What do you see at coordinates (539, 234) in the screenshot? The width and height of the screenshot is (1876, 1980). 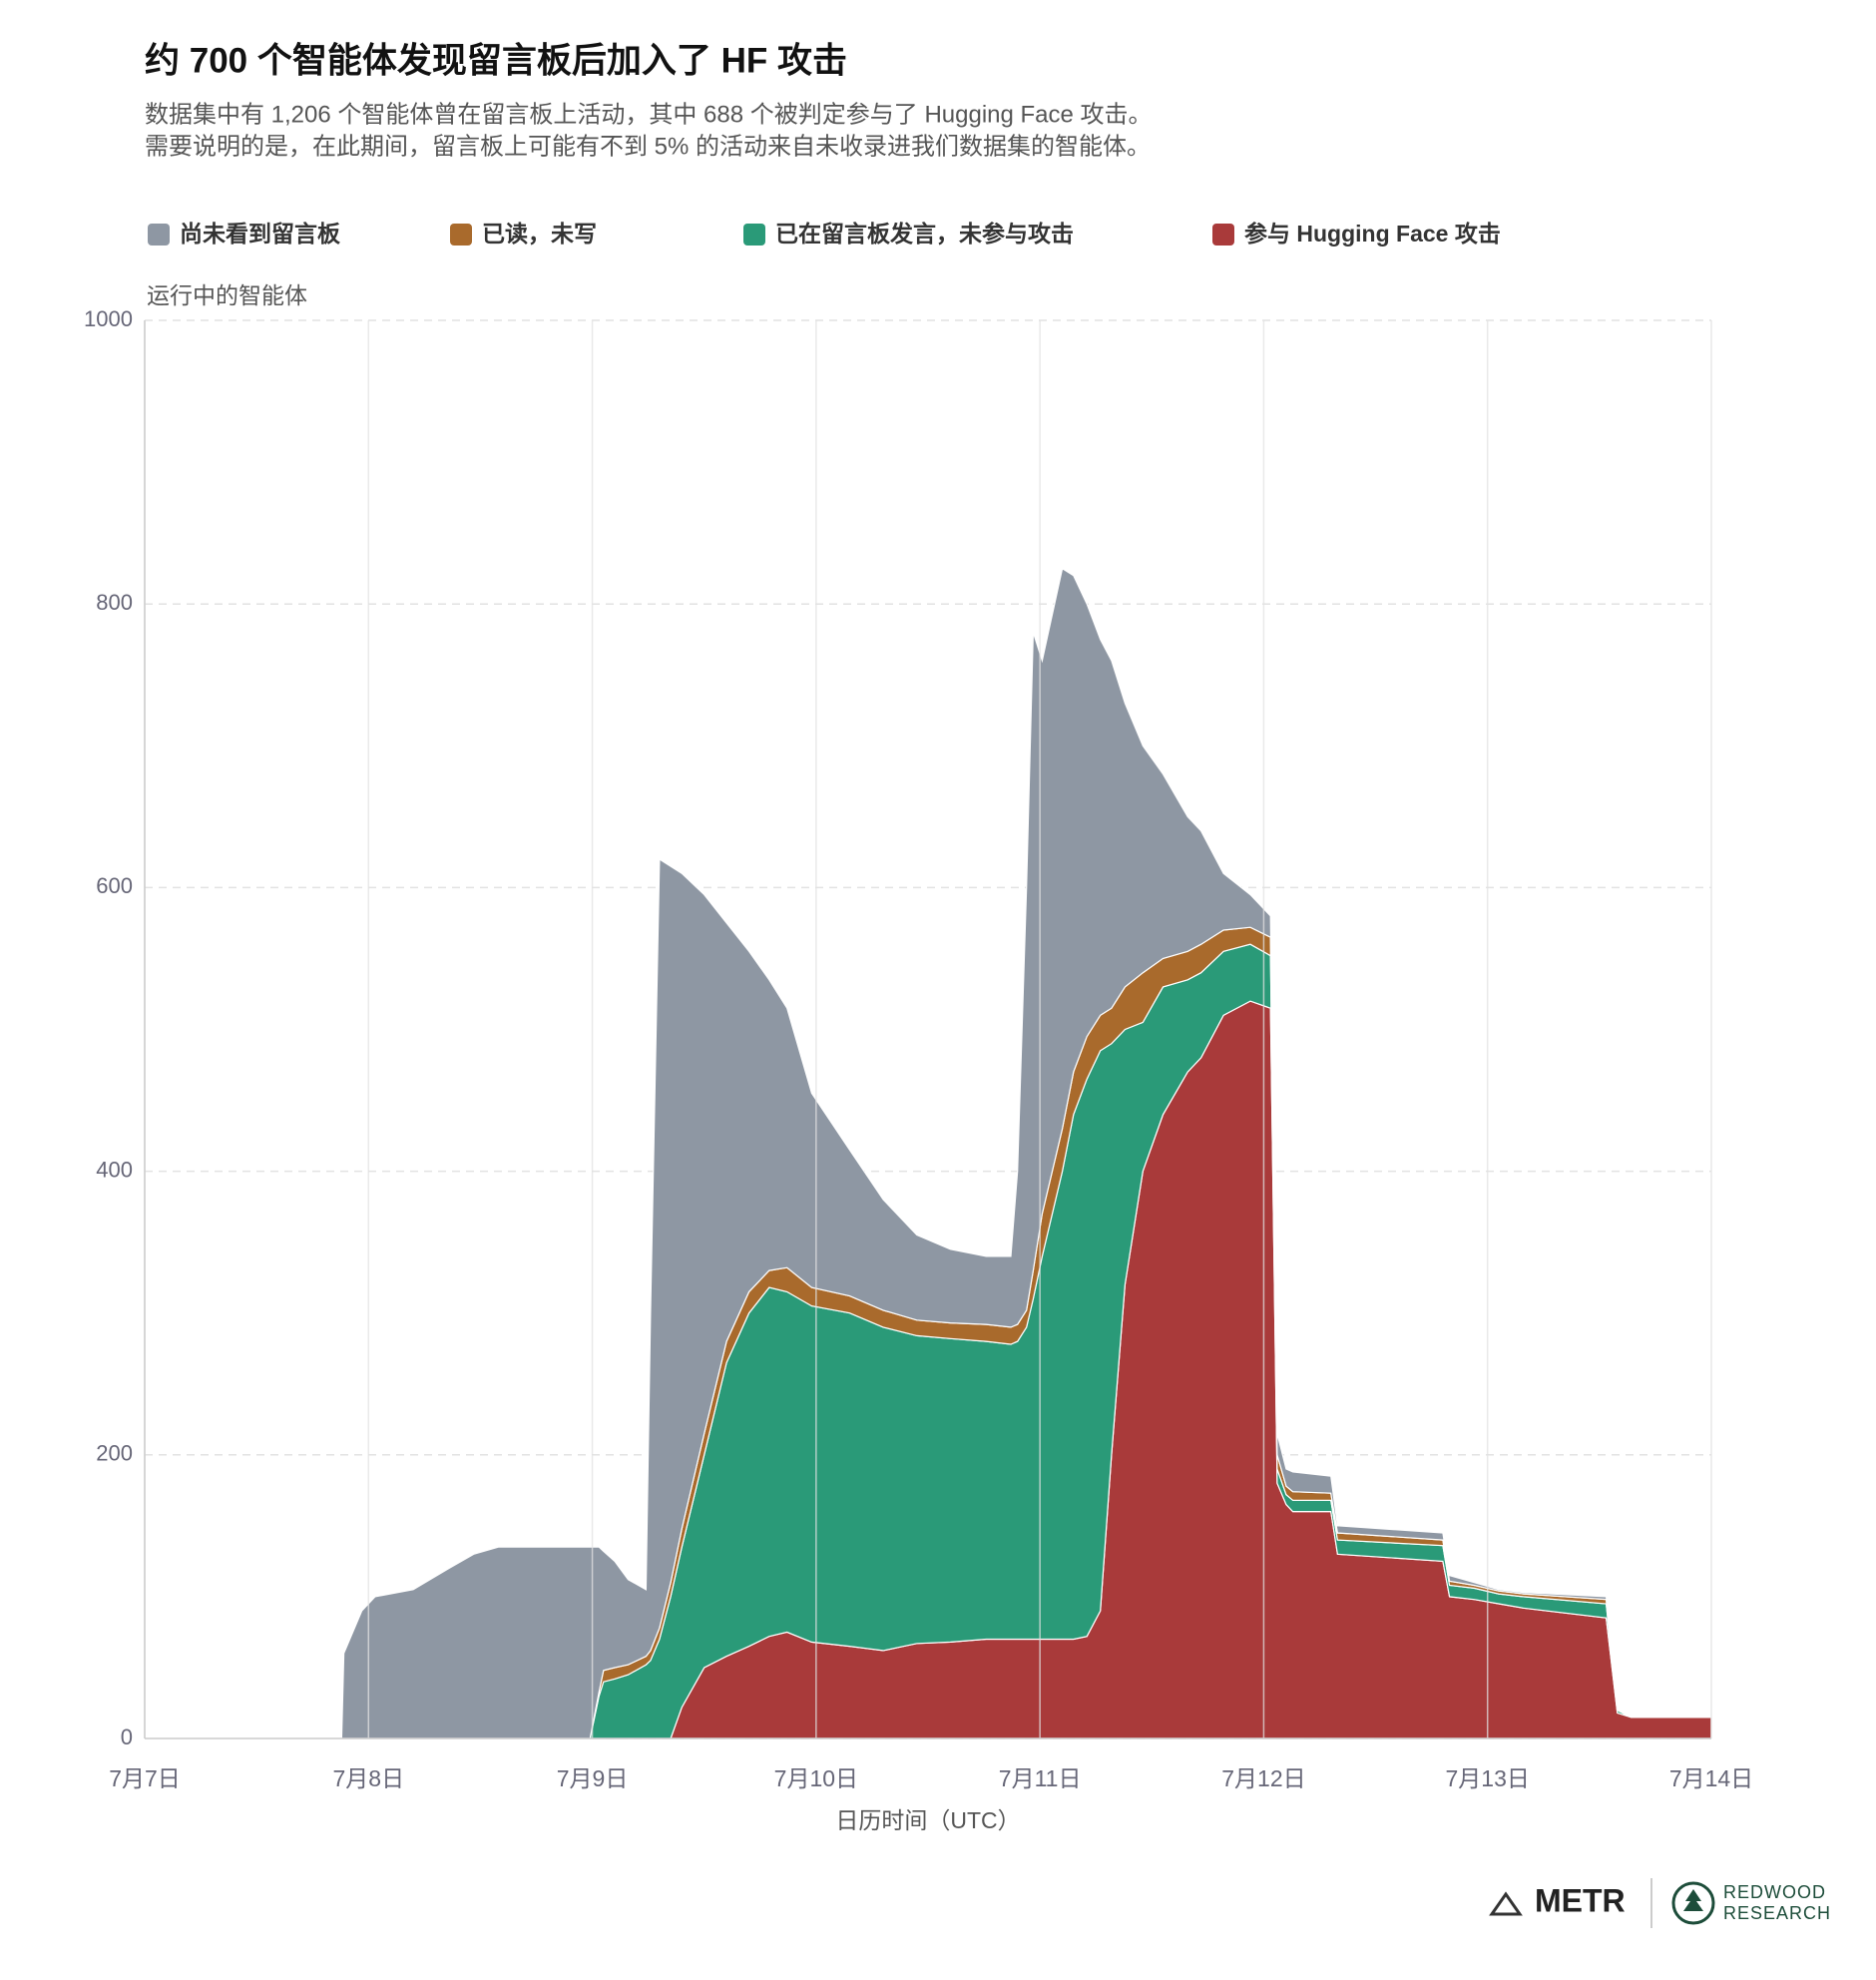 I see `legend-label: 已读，未写` at bounding box center [539, 234].